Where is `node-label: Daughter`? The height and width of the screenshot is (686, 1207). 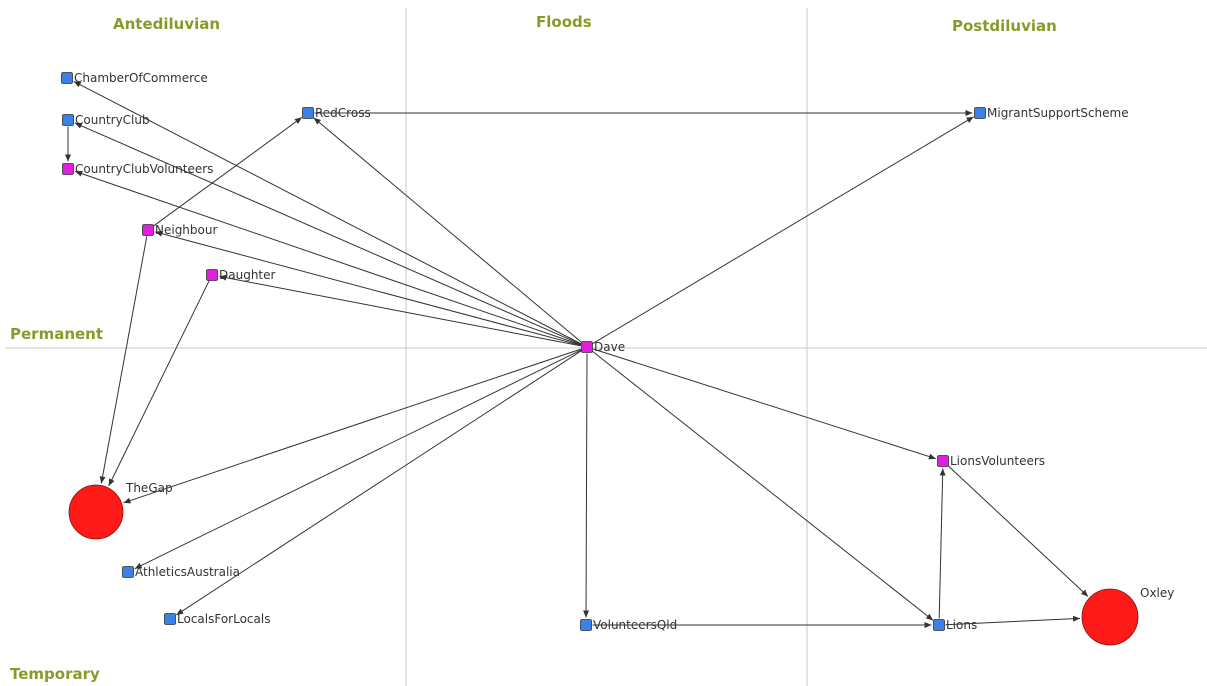
node-label: Daughter is located at coordinates (247, 275).